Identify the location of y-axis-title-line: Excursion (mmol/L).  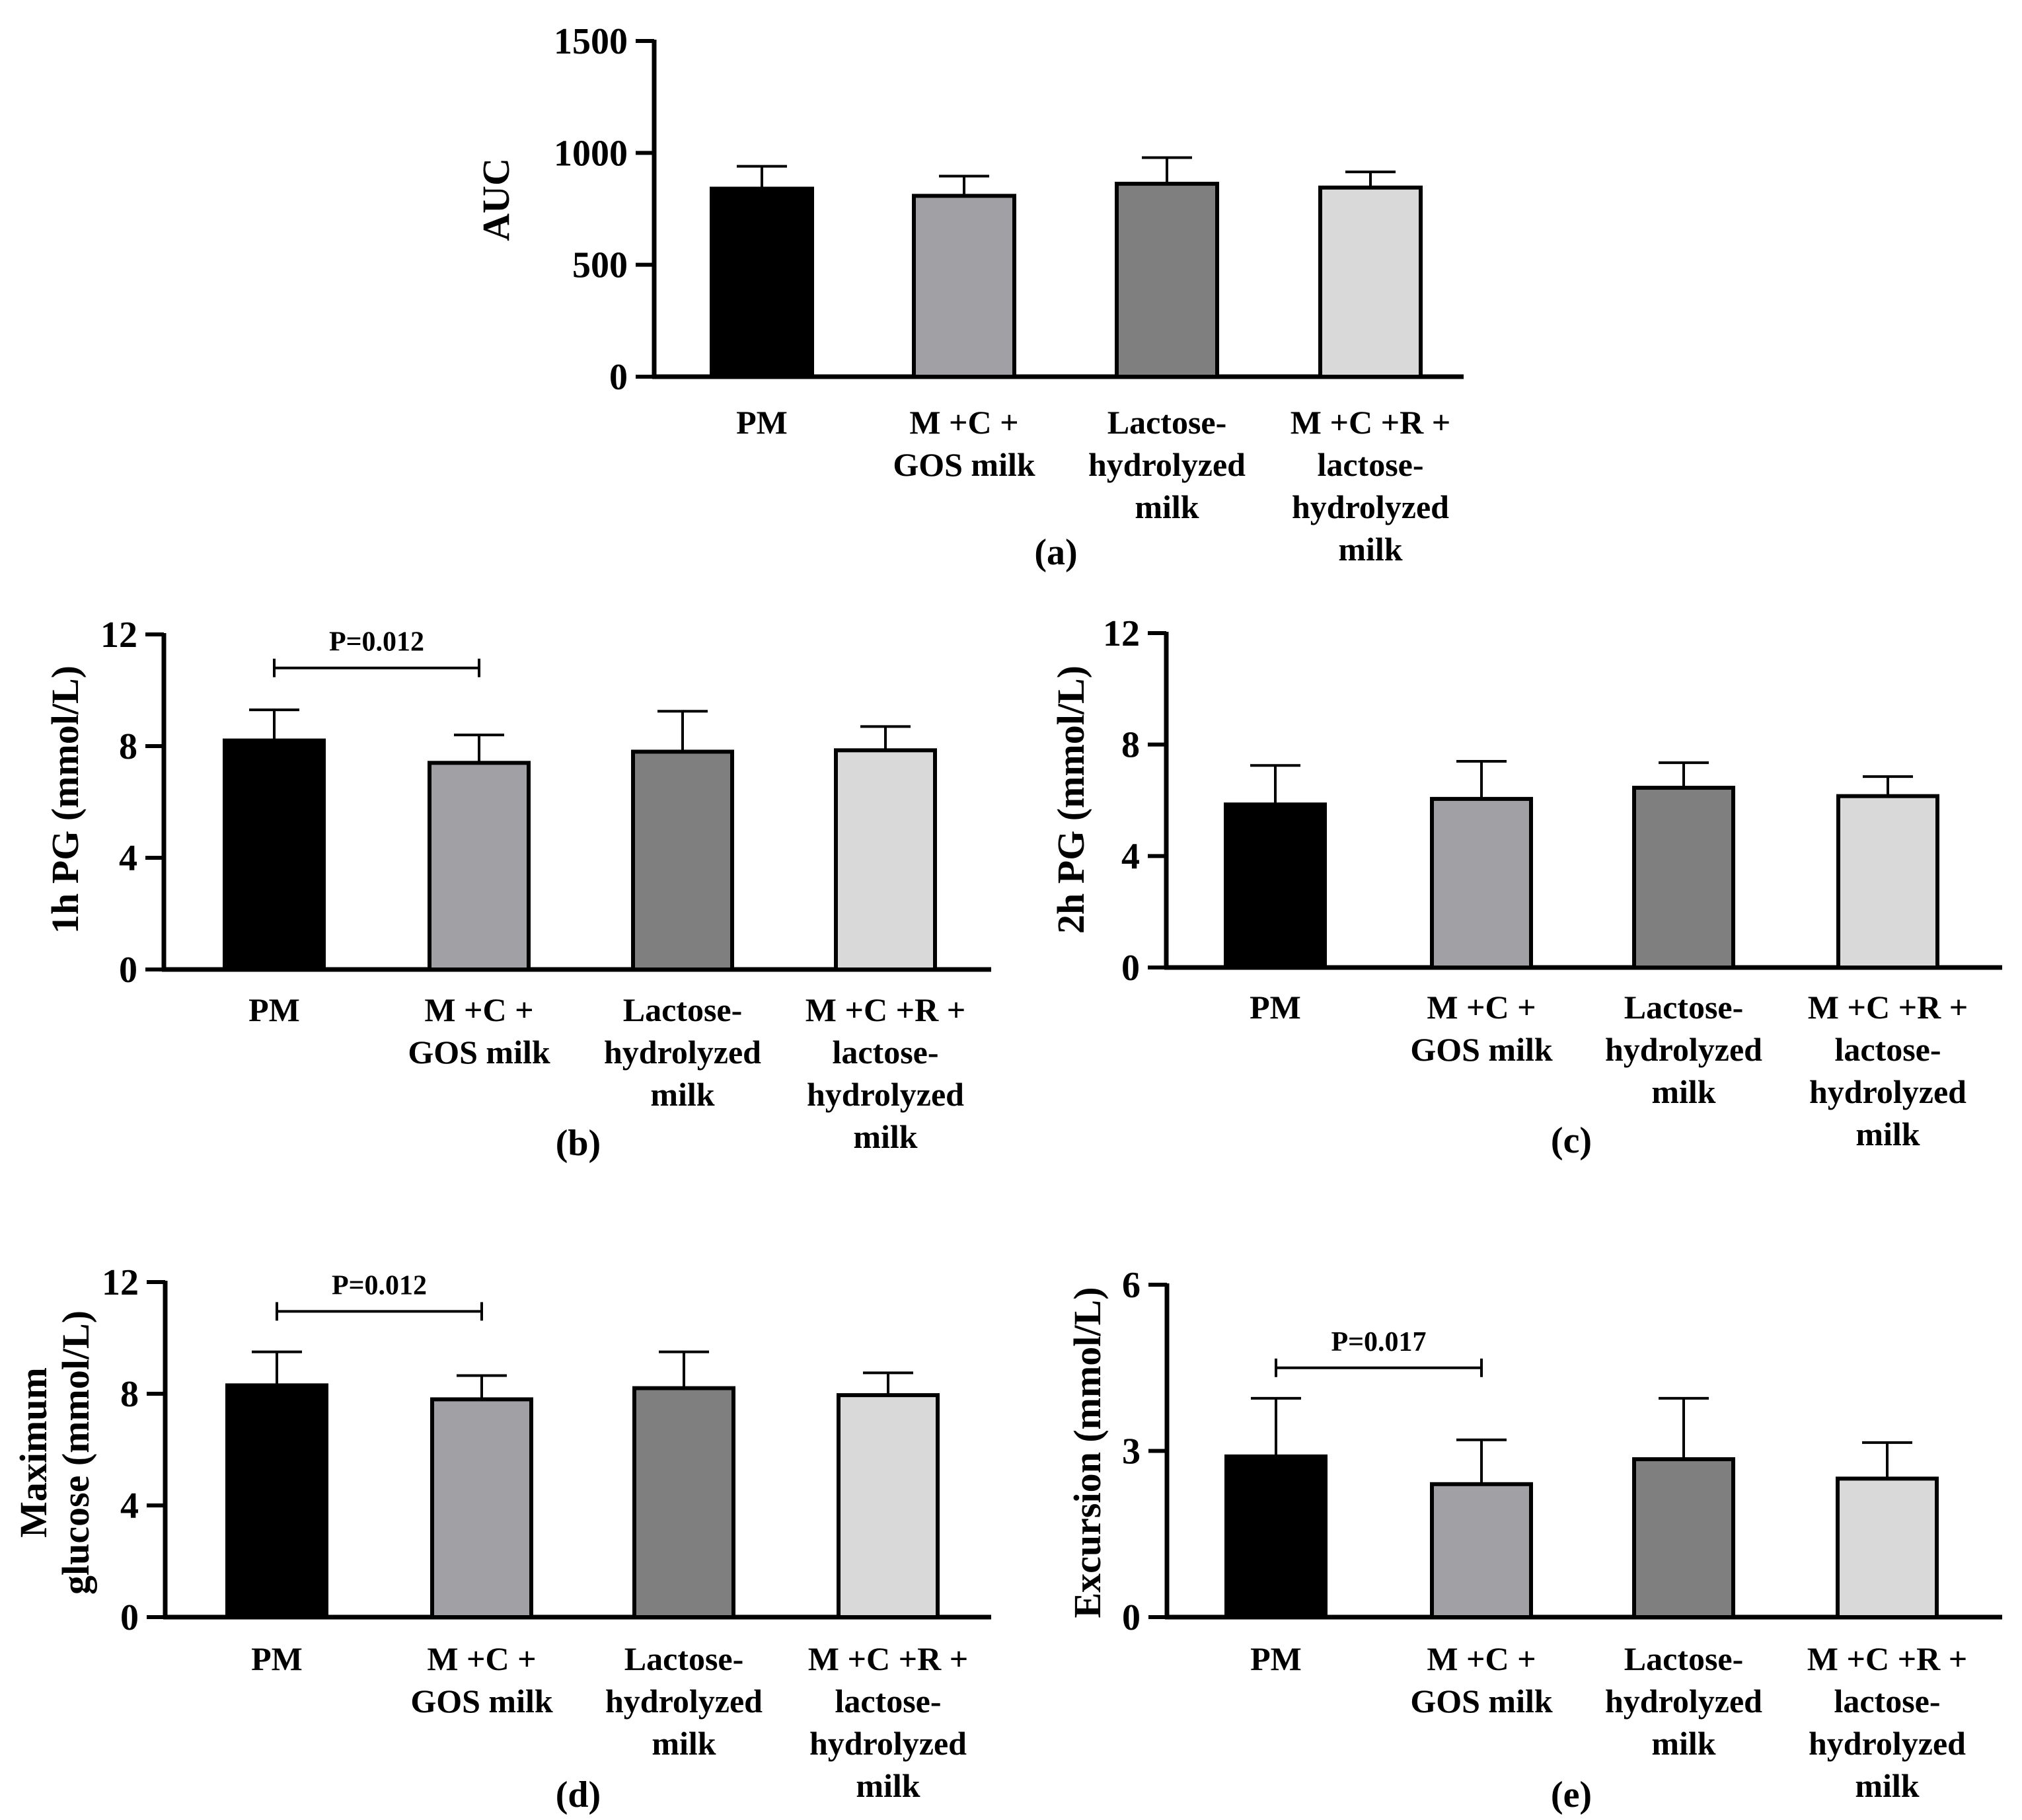
(1087, 1452).